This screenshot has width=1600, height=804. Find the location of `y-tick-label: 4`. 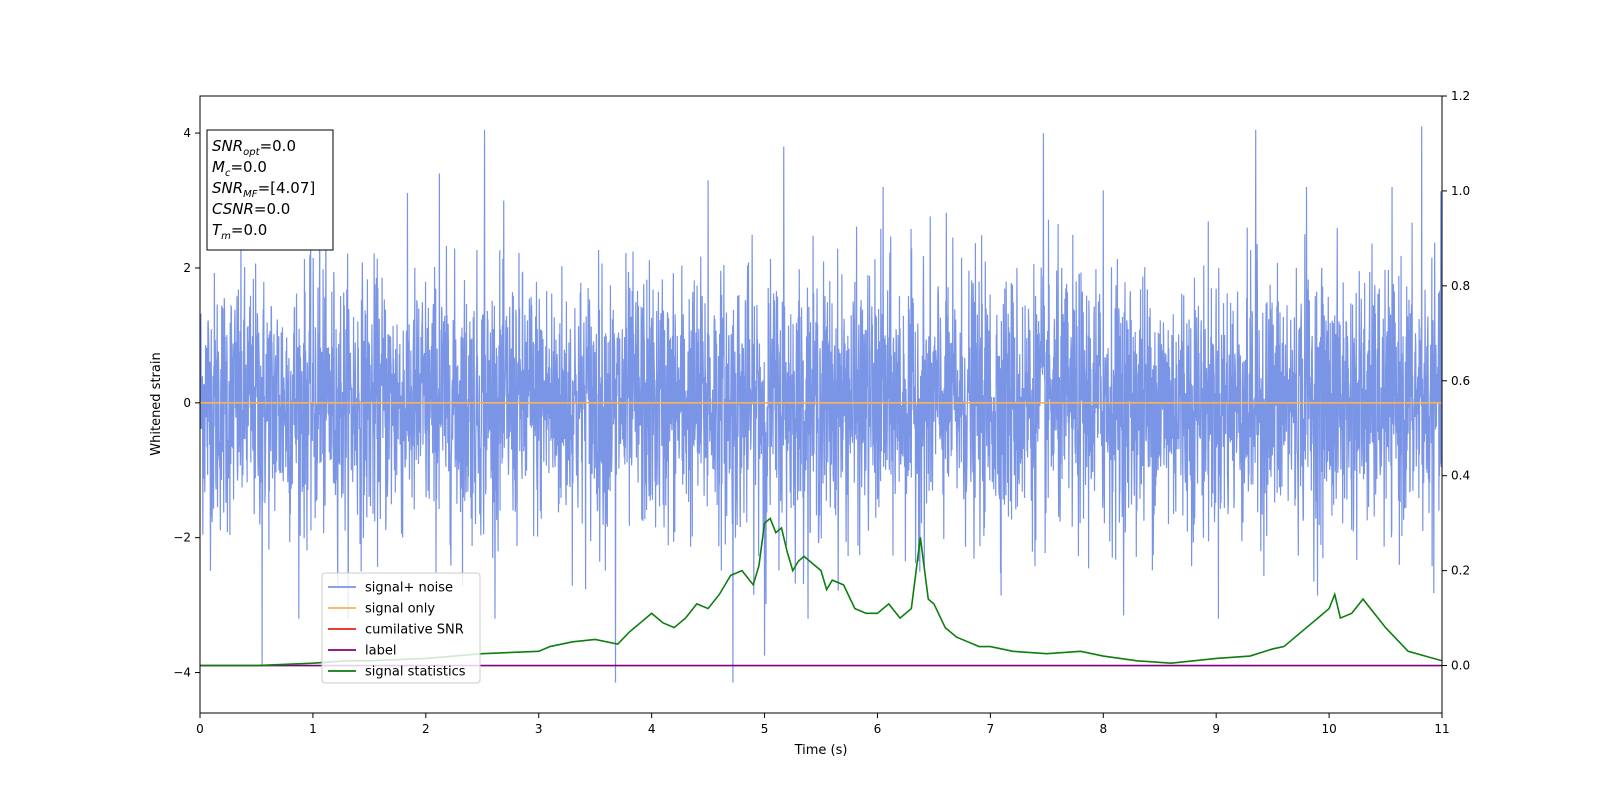

y-tick-label: 4 is located at coordinates (187, 133).